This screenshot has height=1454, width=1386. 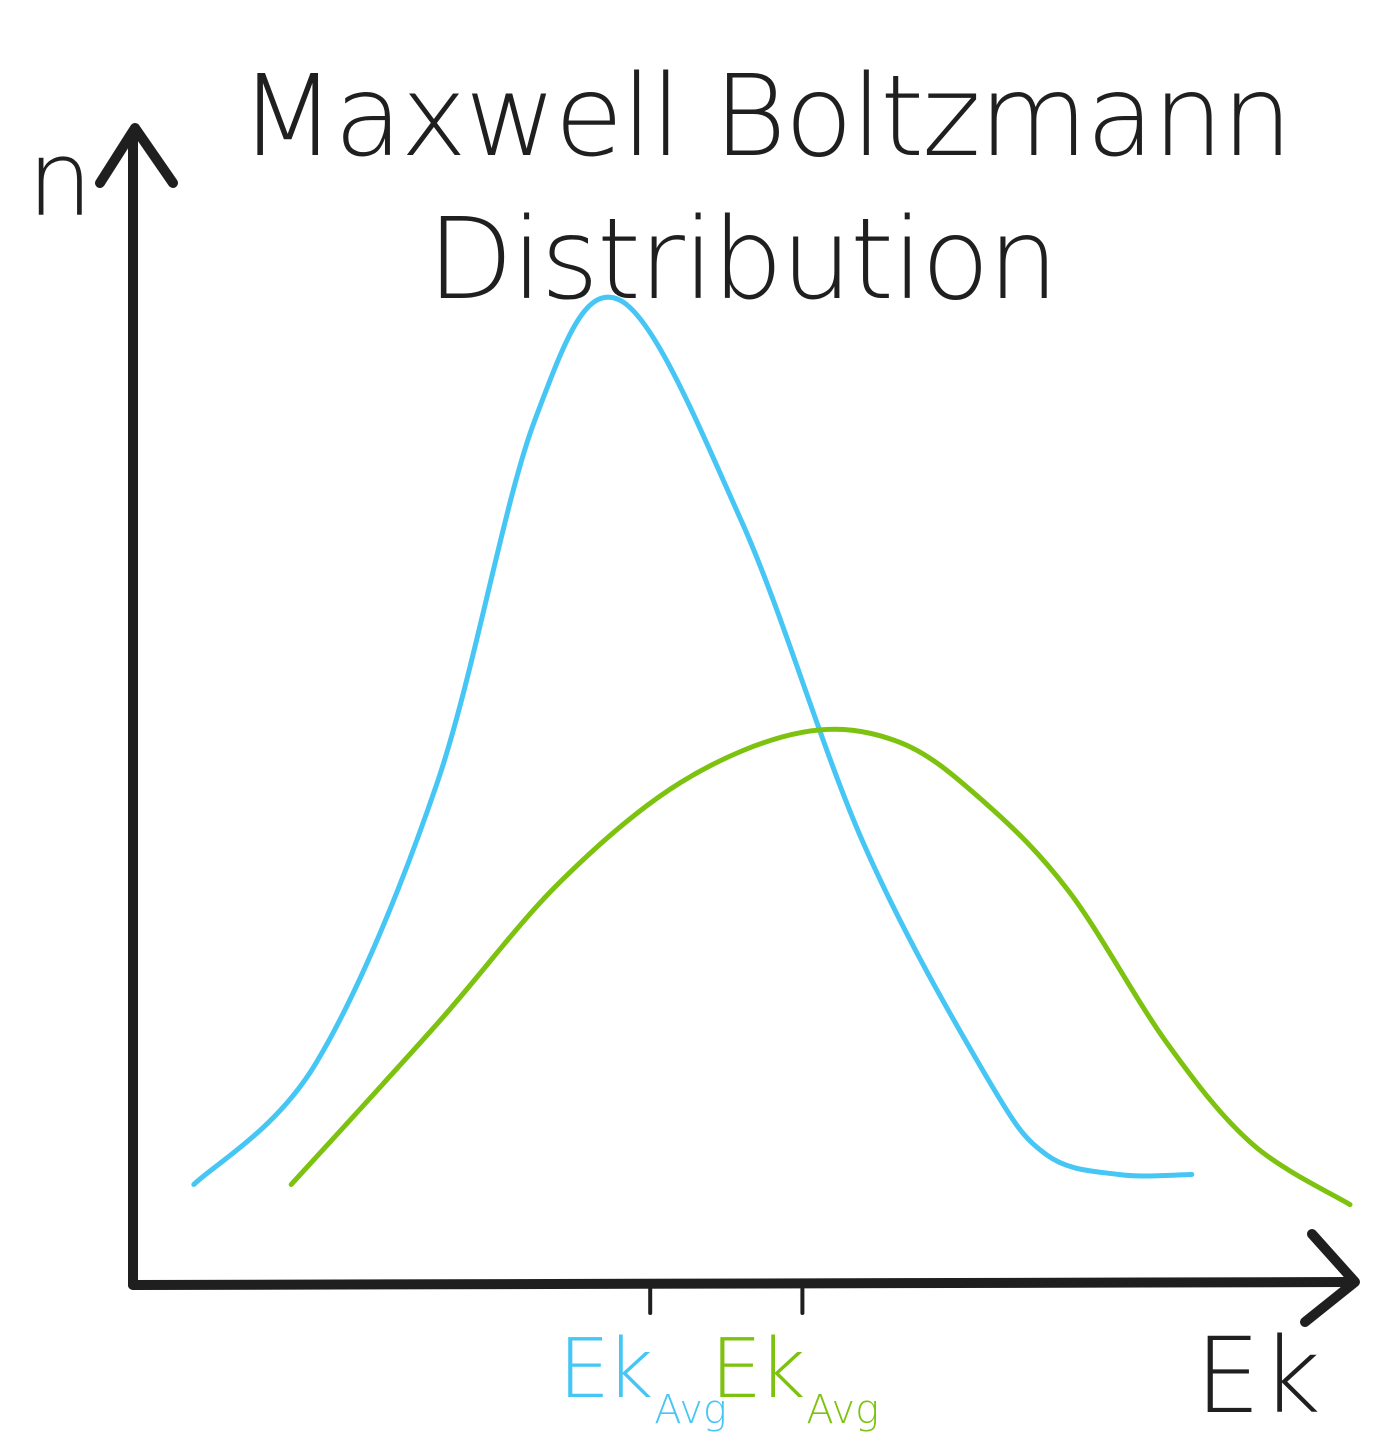 I want to click on x-axis, so click(x=741, y=1283).